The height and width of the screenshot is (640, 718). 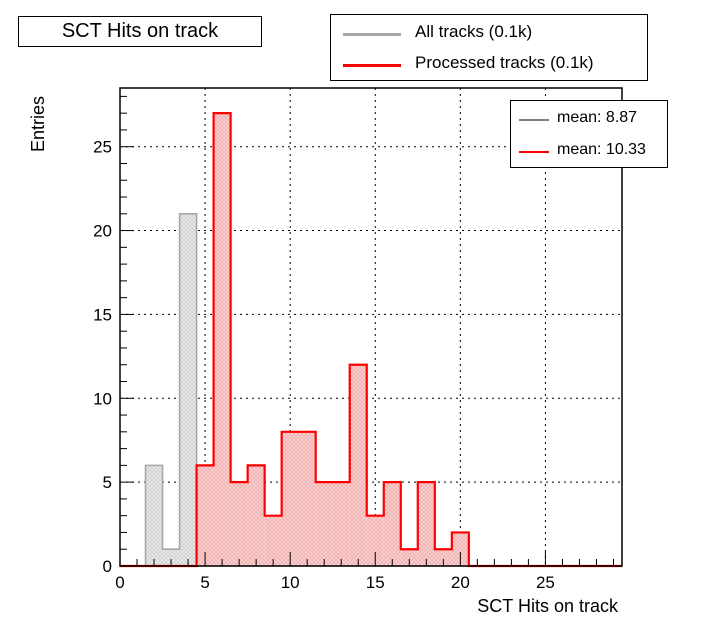 What do you see at coordinates (534, 152) in the screenshot?
I see `stats-swatch-processed-tracks` at bounding box center [534, 152].